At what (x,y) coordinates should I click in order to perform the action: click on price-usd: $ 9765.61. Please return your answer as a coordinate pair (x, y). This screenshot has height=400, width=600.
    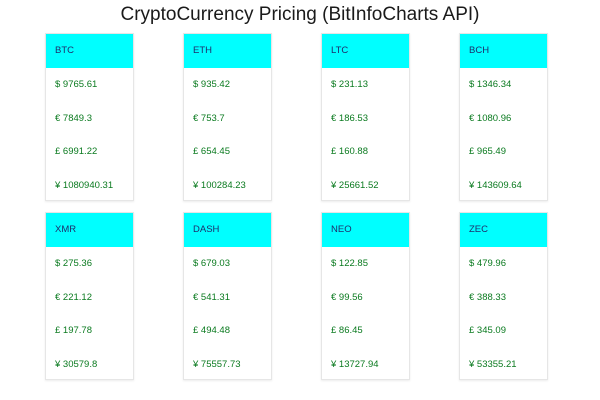
    Looking at the image, I should click on (76, 84).